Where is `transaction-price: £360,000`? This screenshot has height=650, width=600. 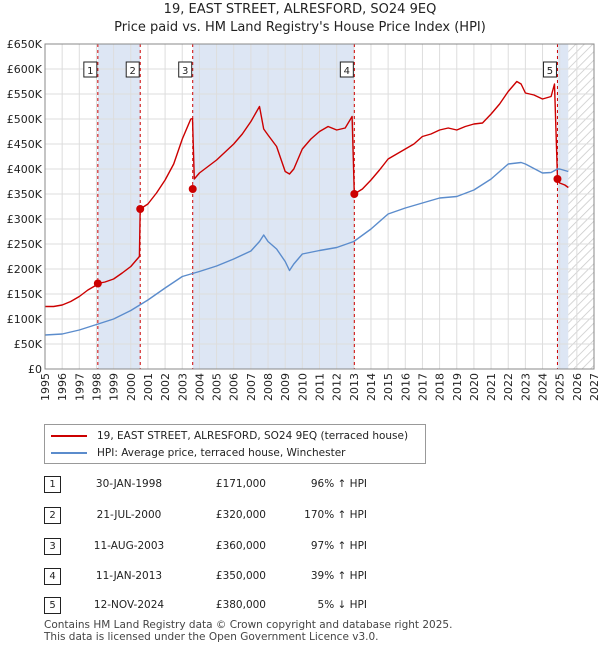 transaction-price: £360,000 is located at coordinates (240, 546).